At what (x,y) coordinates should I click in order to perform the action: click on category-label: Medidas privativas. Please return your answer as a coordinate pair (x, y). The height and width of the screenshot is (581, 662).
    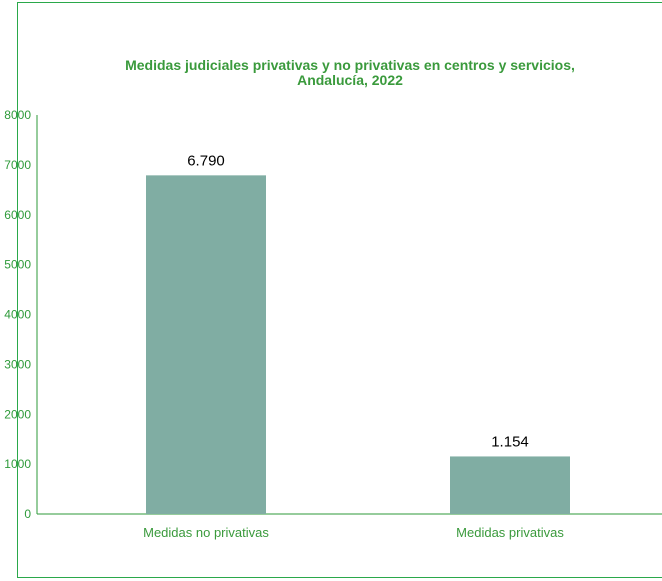
    Looking at the image, I should click on (510, 532).